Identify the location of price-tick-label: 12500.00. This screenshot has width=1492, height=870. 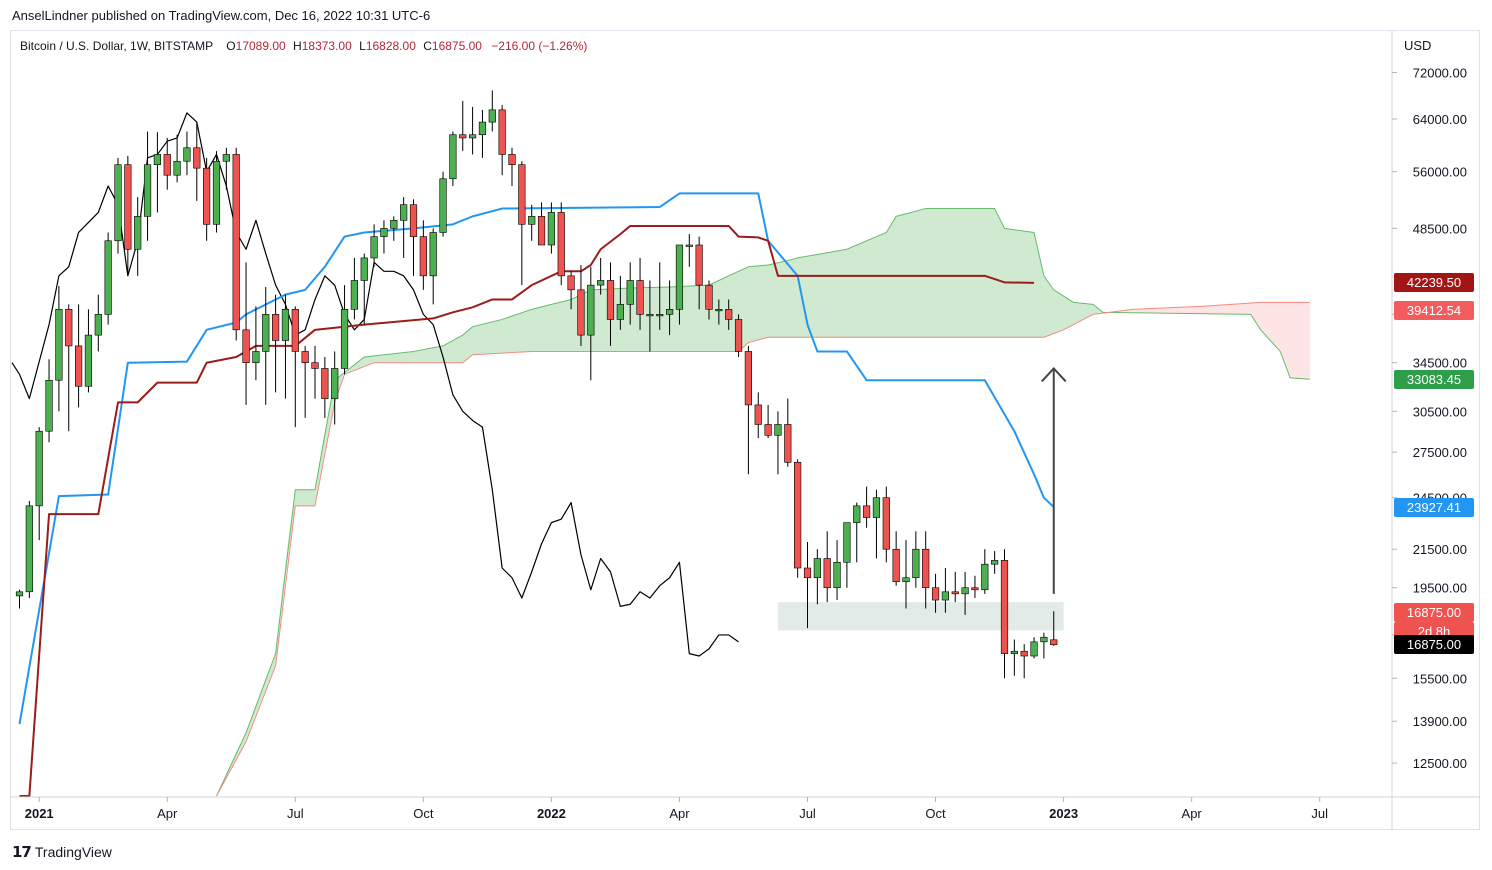
(1440, 763).